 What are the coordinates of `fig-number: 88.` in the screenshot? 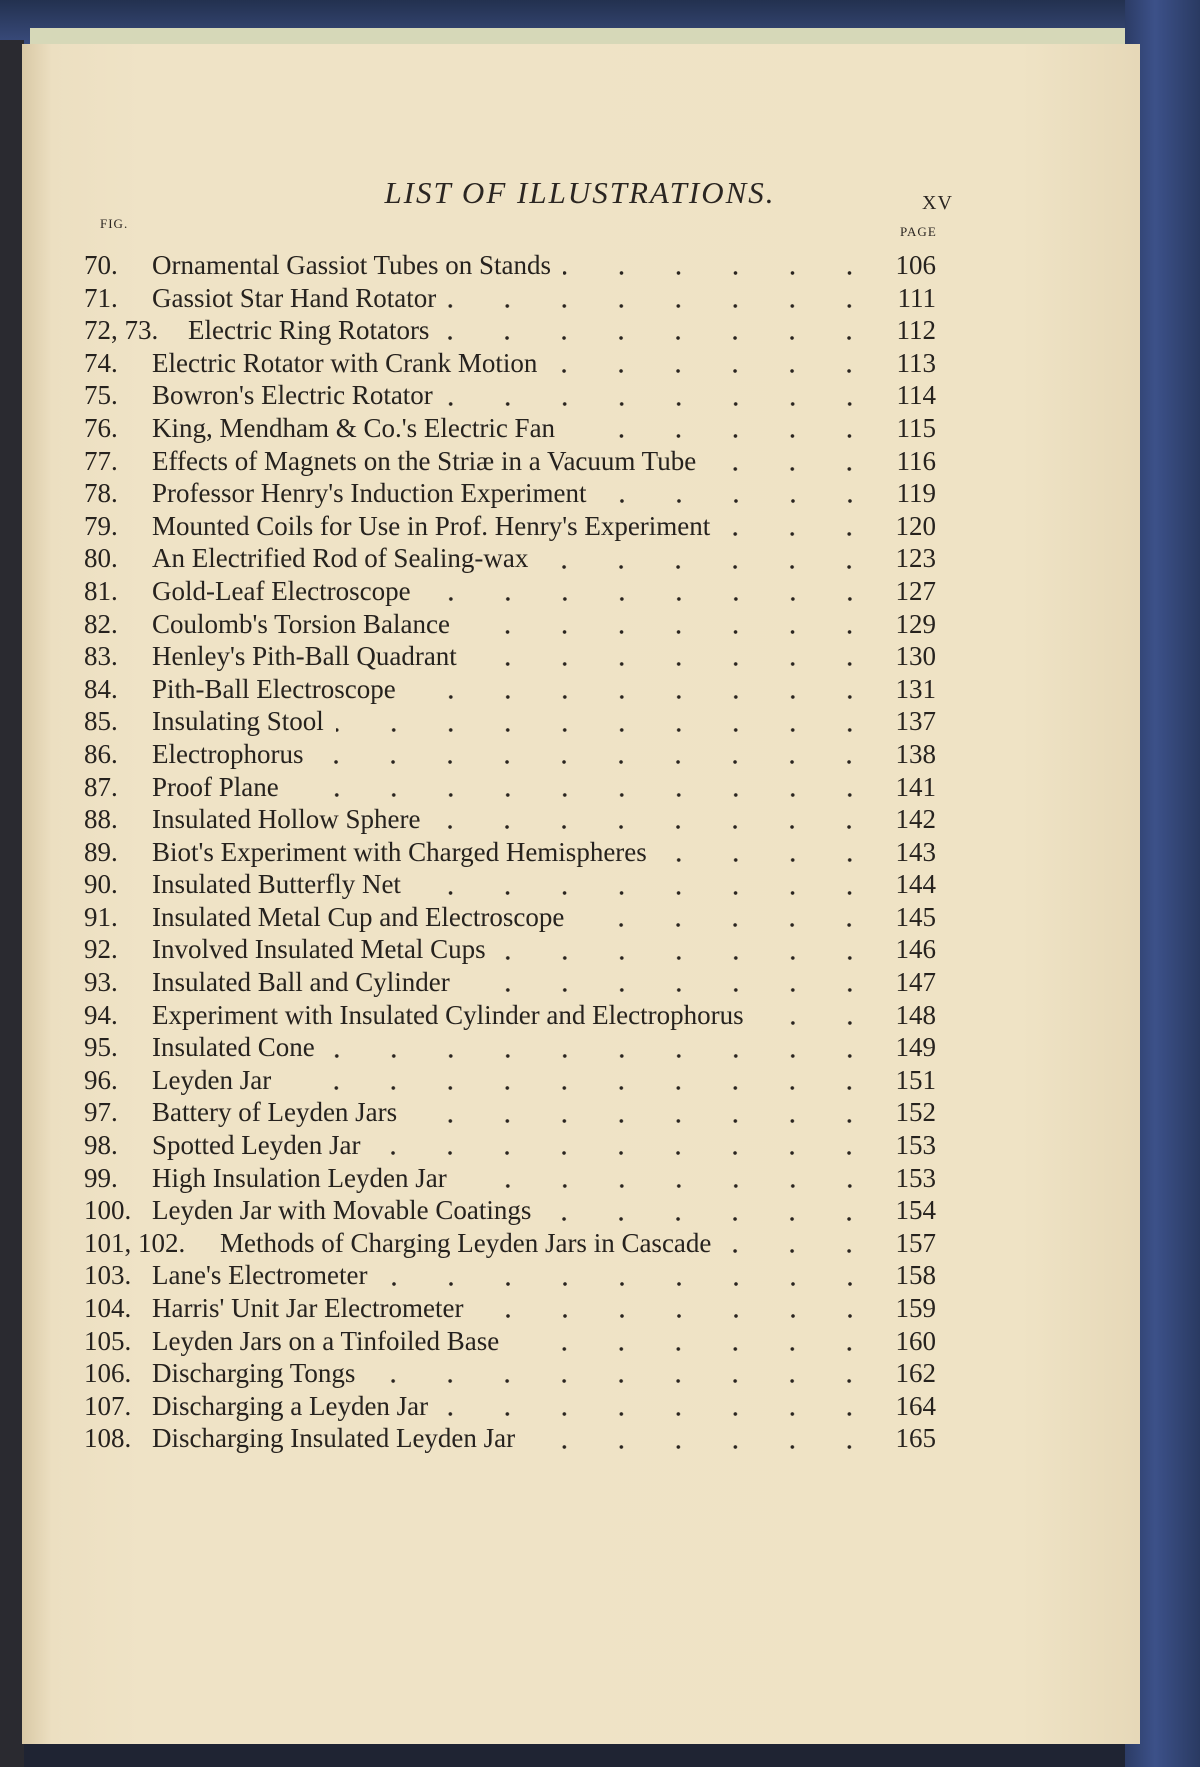 It's located at (101, 819).